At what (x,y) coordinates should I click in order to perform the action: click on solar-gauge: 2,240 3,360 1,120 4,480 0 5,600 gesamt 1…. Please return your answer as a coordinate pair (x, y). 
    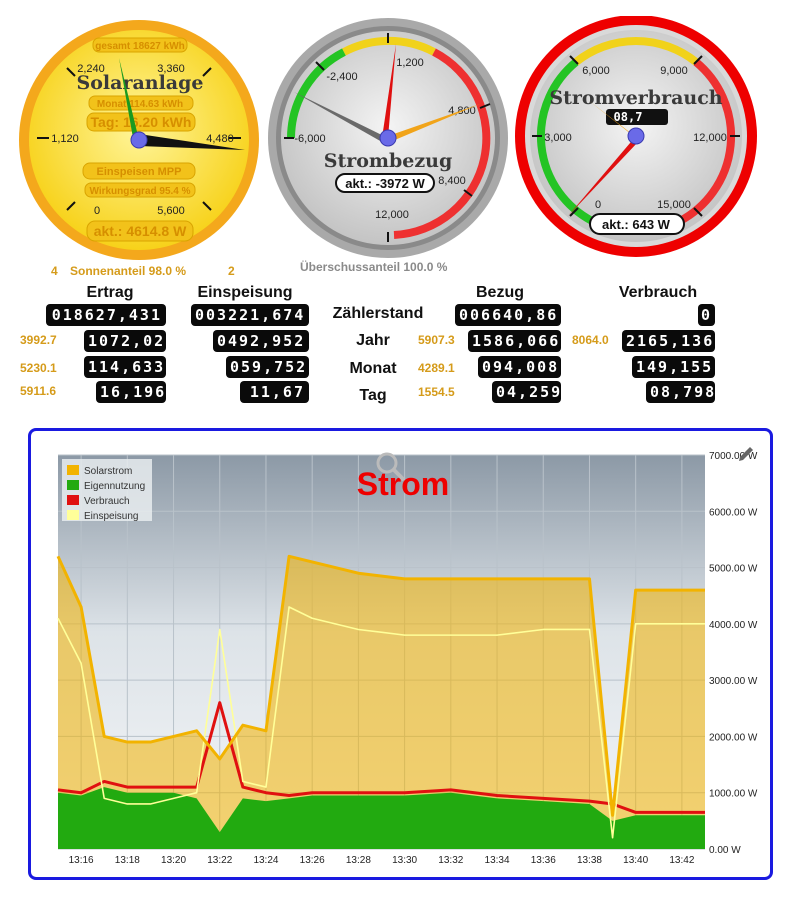
    Looking at the image, I should click on (139, 140).